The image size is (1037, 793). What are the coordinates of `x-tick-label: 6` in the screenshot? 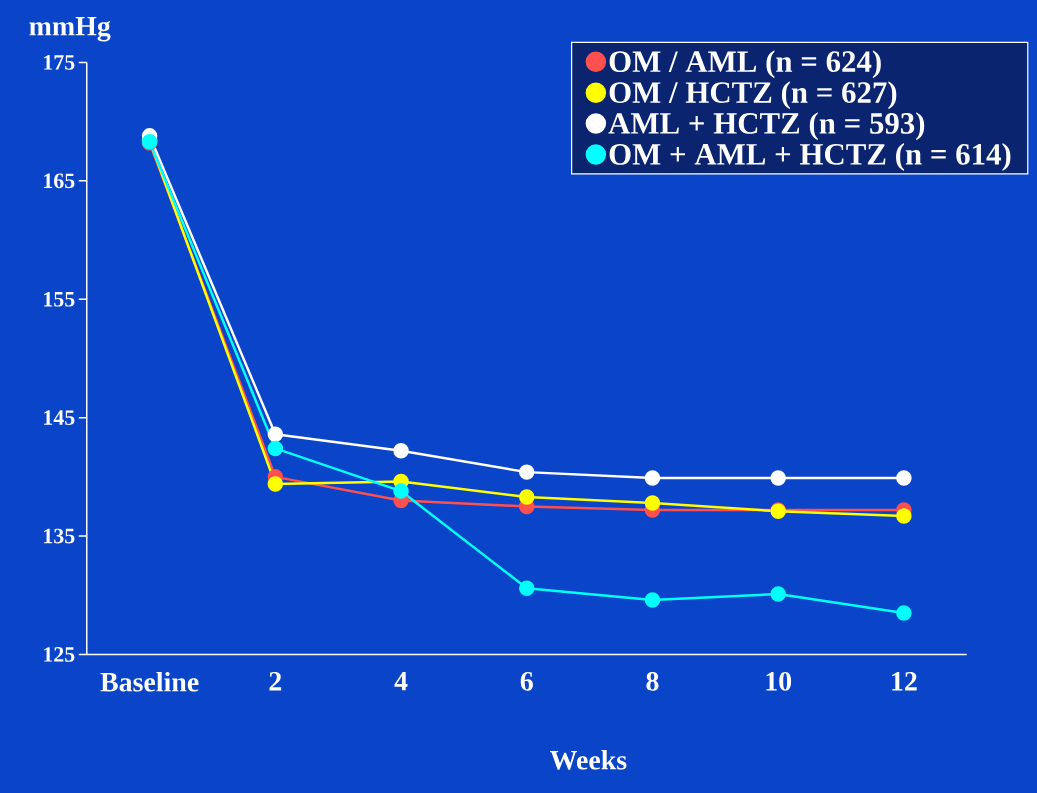 It's located at (526, 681).